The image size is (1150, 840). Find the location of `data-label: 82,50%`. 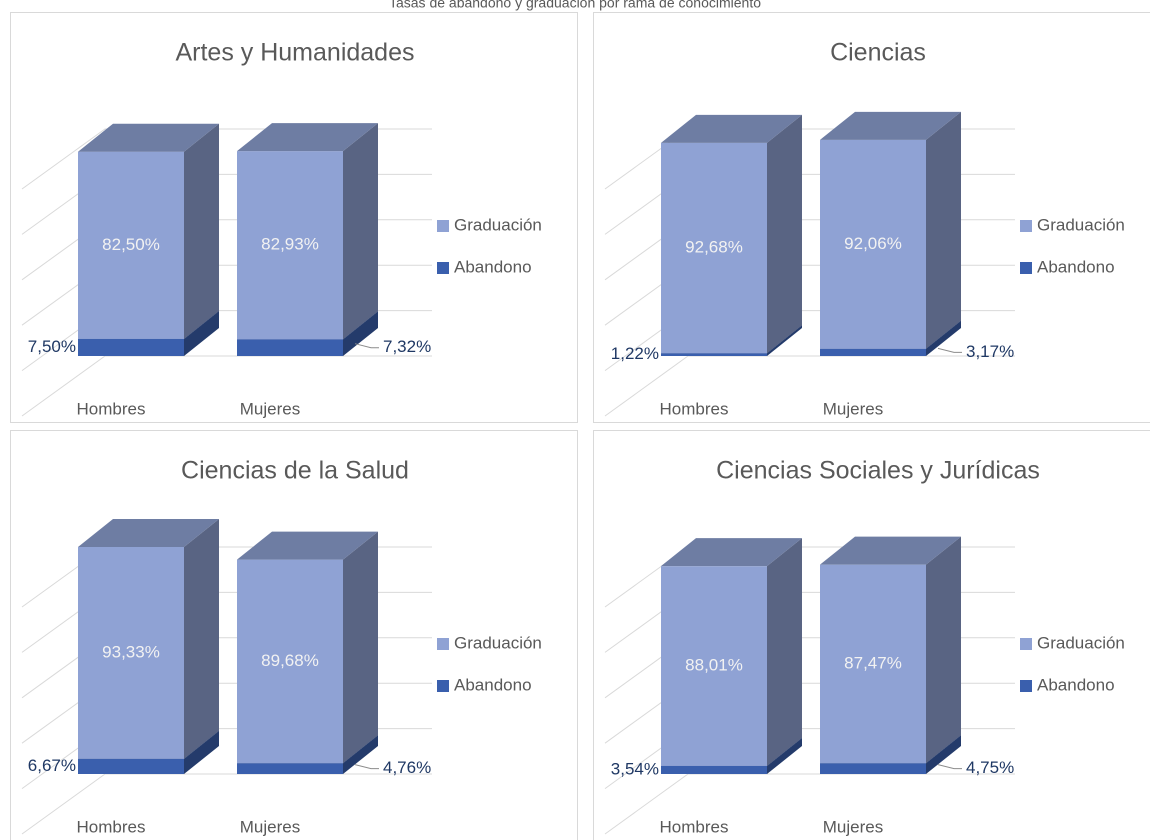

data-label: 82,50% is located at coordinates (131, 244).